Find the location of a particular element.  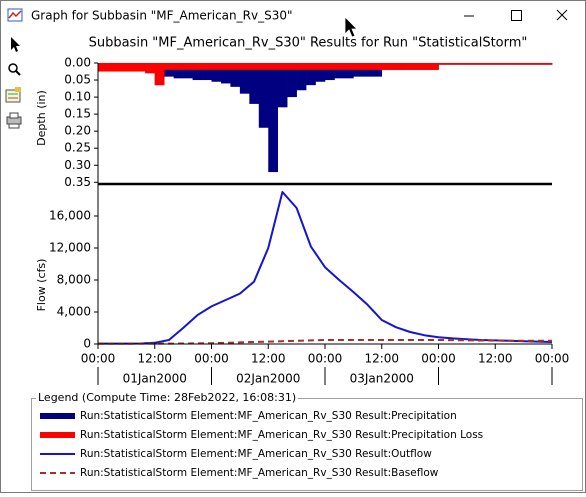

maximize-button is located at coordinates (516, 15).